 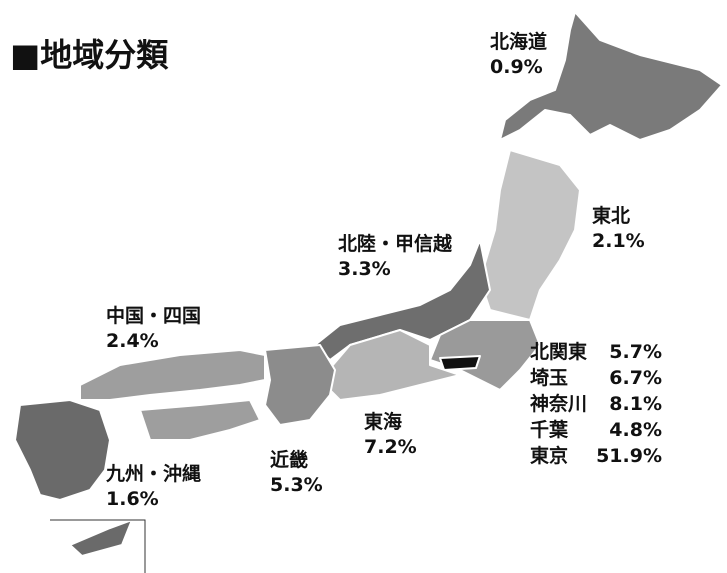 What do you see at coordinates (635, 430) in the screenshot?
I see `region-share: 4.8%` at bounding box center [635, 430].